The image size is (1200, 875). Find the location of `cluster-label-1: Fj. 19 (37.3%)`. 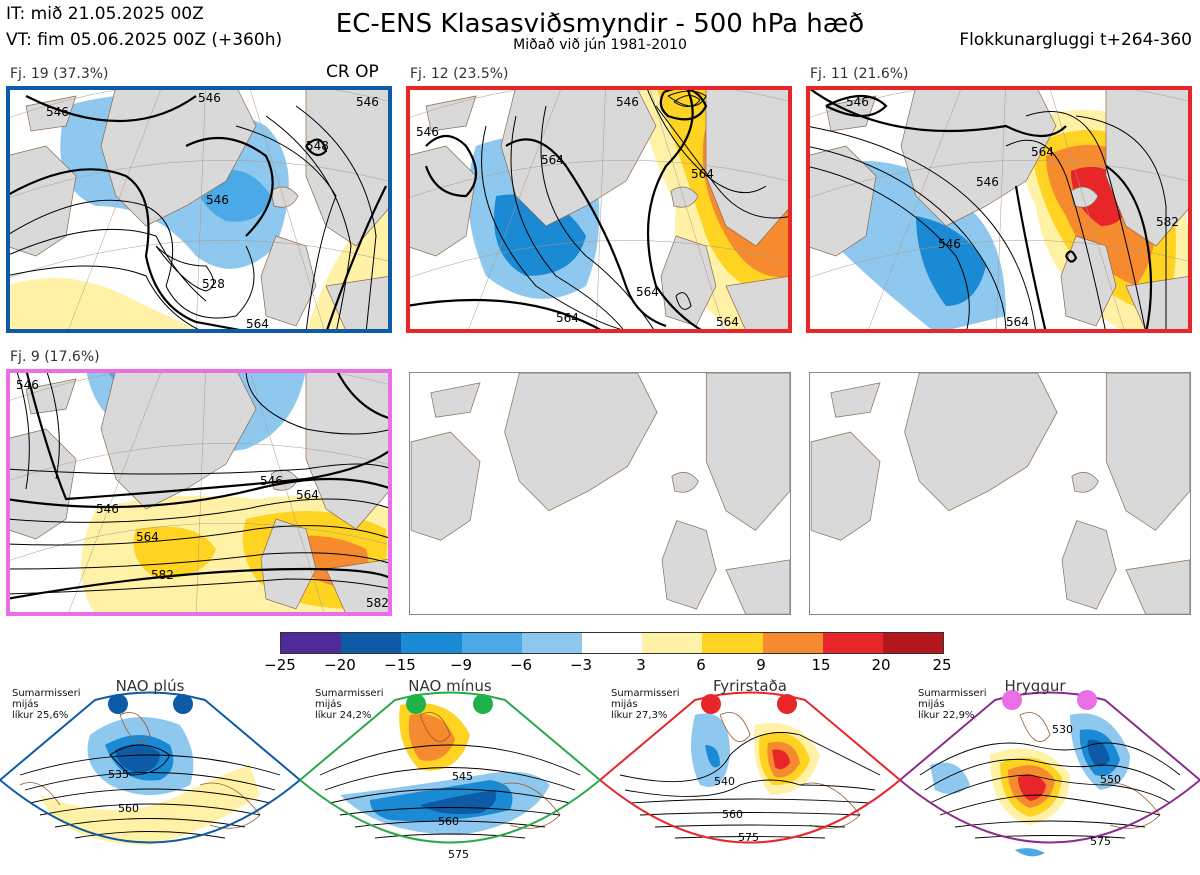

cluster-label-1: Fj. 19 (37.3%) is located at coordinates (59, 74).